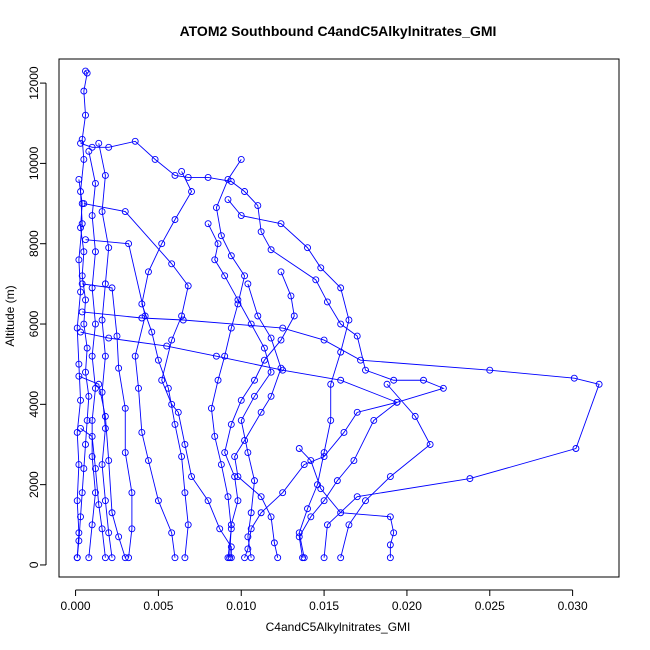 The height and width of the screenshot is (650, 650). Describe the element at coordinates (34, 323) in the screenshot. I see `y-tick-label: 6000` at that location.